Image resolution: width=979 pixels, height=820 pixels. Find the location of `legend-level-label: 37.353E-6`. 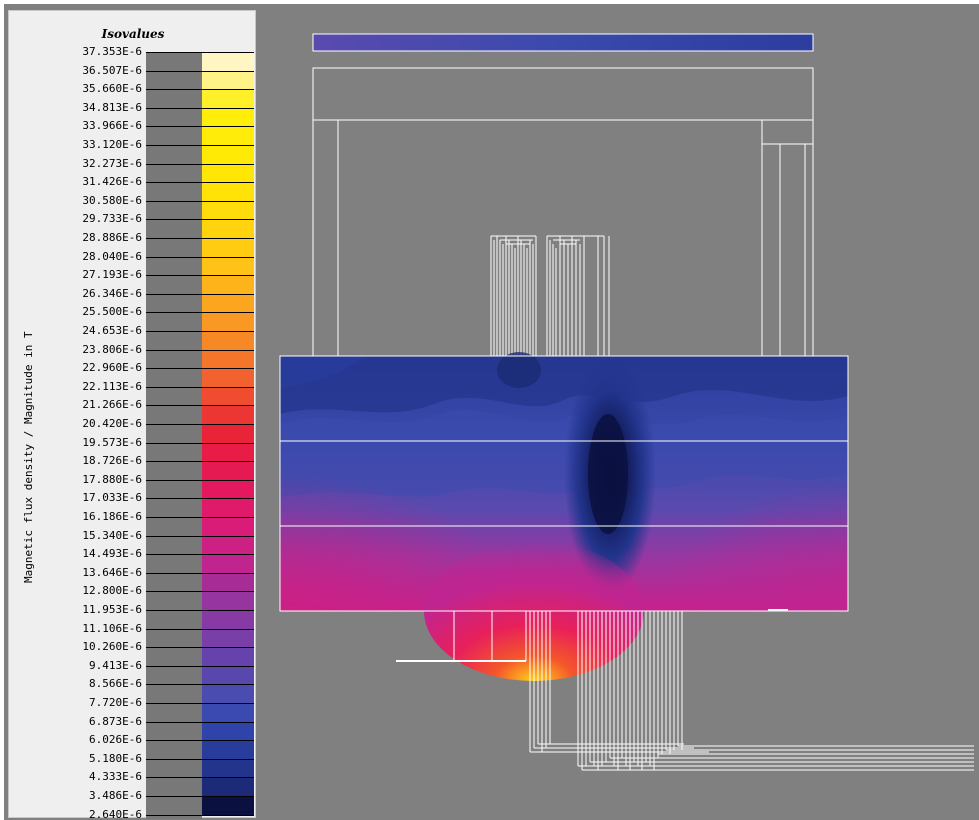

legend-level-label: 37.353E-6 is located at coordinates (112, 51).